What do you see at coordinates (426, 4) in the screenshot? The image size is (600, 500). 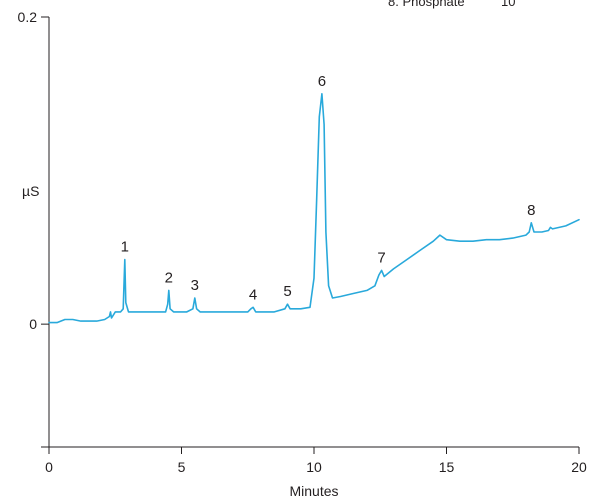 I see `legend-compound-name: 8. Phosphate` at bounding box center [426, 4].